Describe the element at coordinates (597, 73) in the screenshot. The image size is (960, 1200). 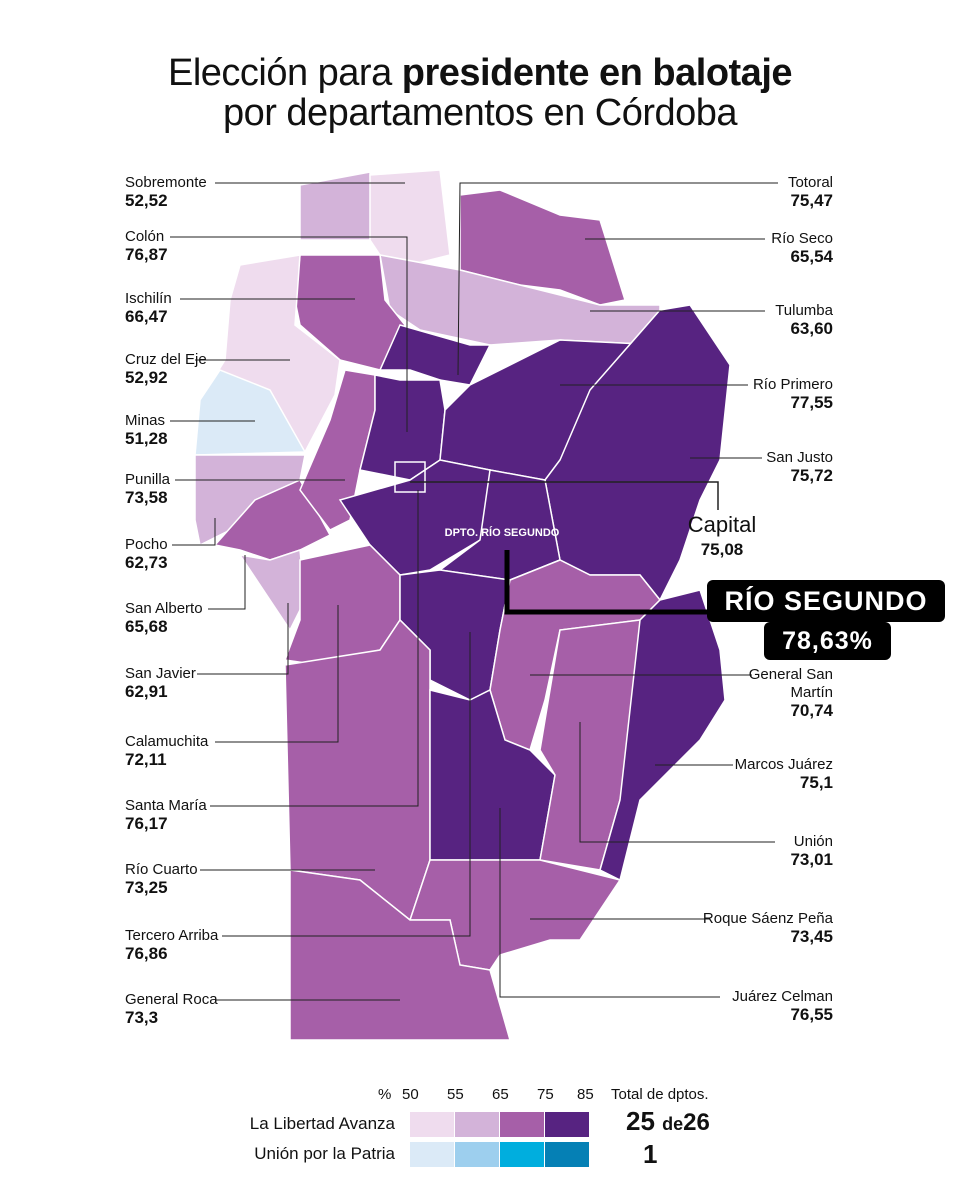
I see `title-bold: presidente en balotaje` at that location.